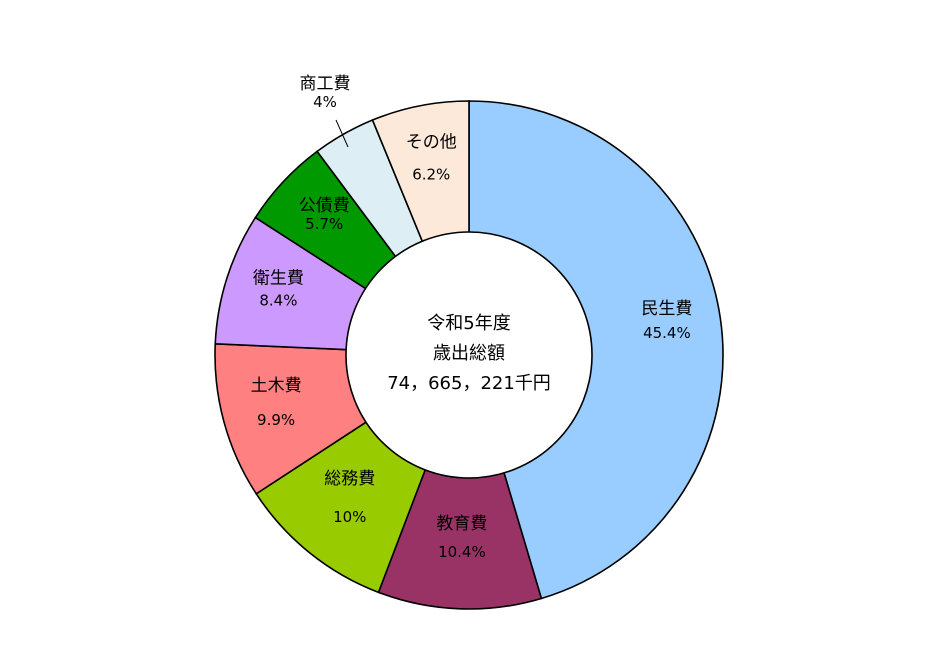 The width and height of the screenshot is (947, 658). I want to click on slice-percent-8: 6.2%, so click(431, 175).